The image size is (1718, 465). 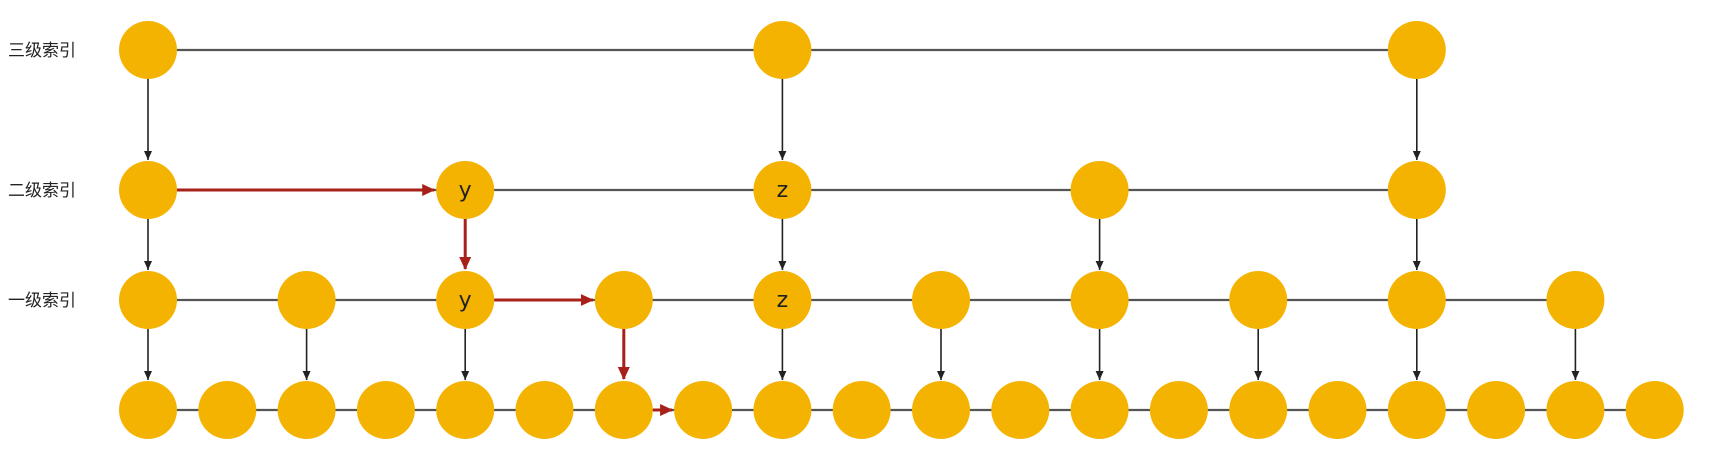 What do you see at coordinates (42, 301) in the screenshot?
I see `level-label-2: 一级索引` at bounding box center [42, 301].